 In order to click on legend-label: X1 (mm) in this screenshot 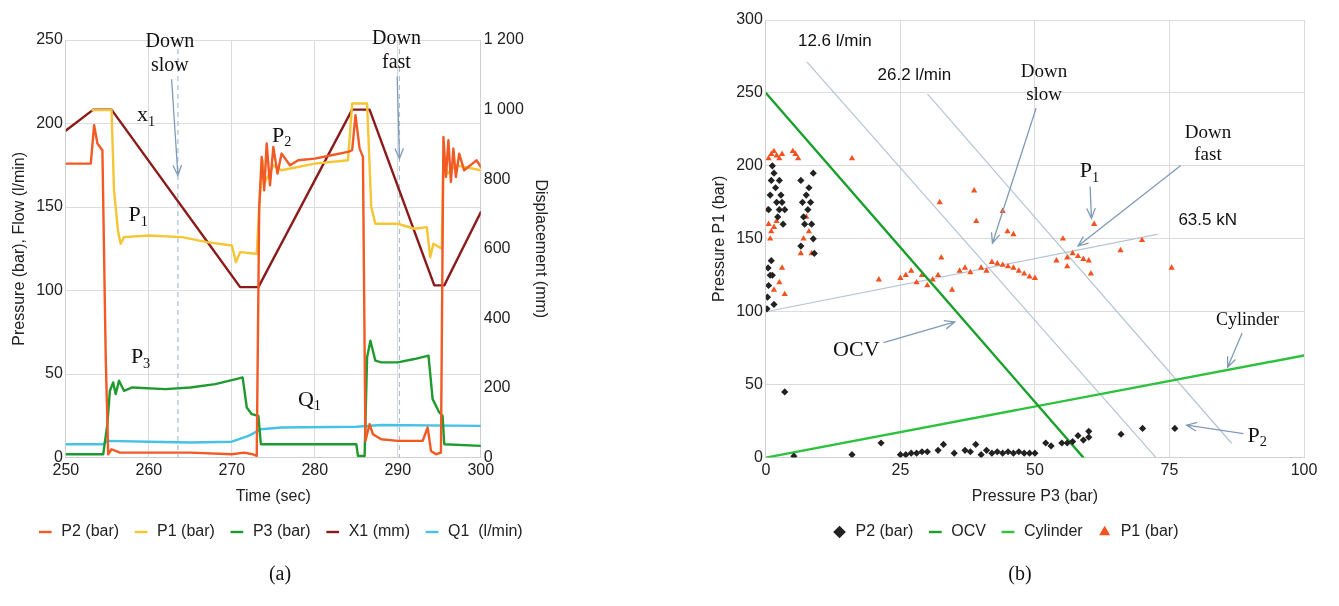, I will do `click(379, 531)`.